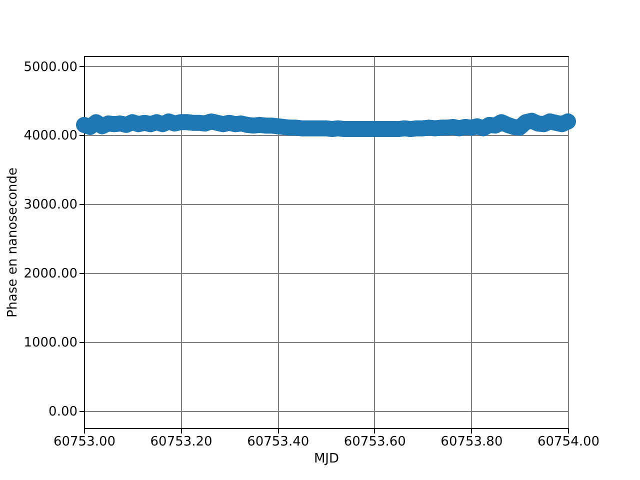  I want to click on y-tick-label: 2000.00, so click(51, 274).